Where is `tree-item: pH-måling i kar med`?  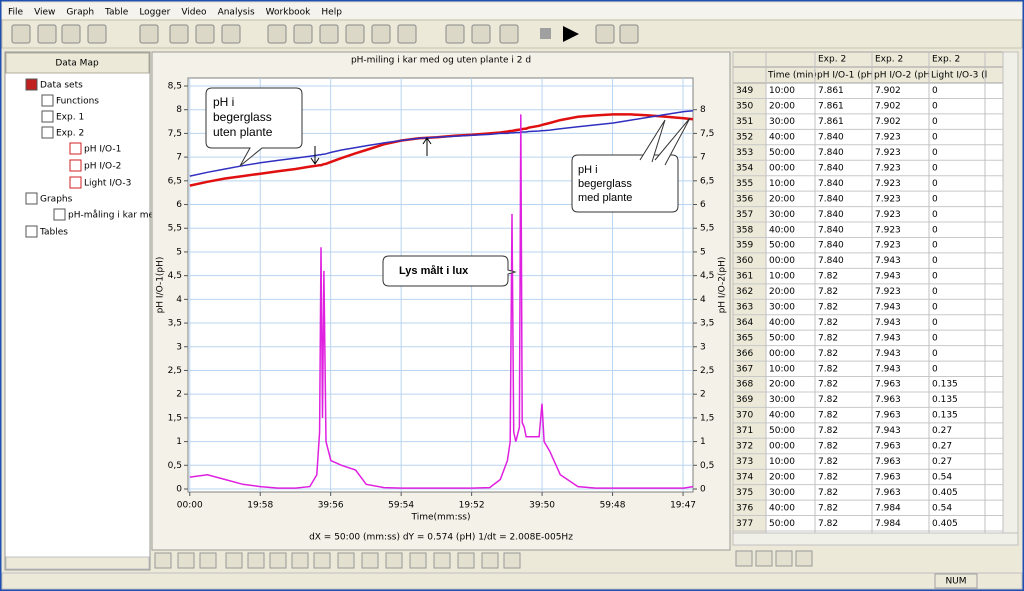
tree-item: pH-måling i kar med is located at coordinates (114, 215).